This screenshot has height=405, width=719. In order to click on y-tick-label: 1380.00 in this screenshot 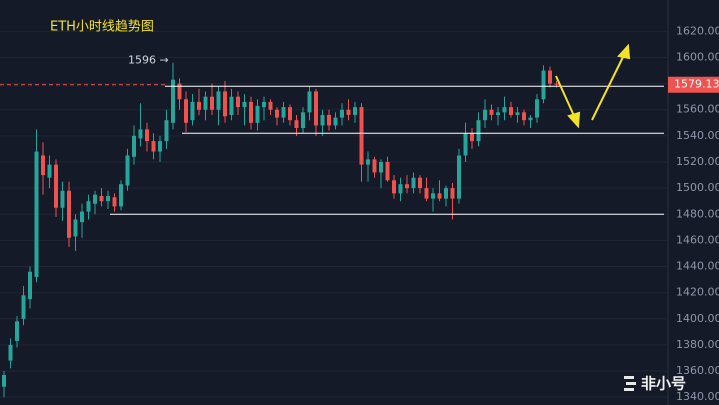, I will do `click(697, 344)`.